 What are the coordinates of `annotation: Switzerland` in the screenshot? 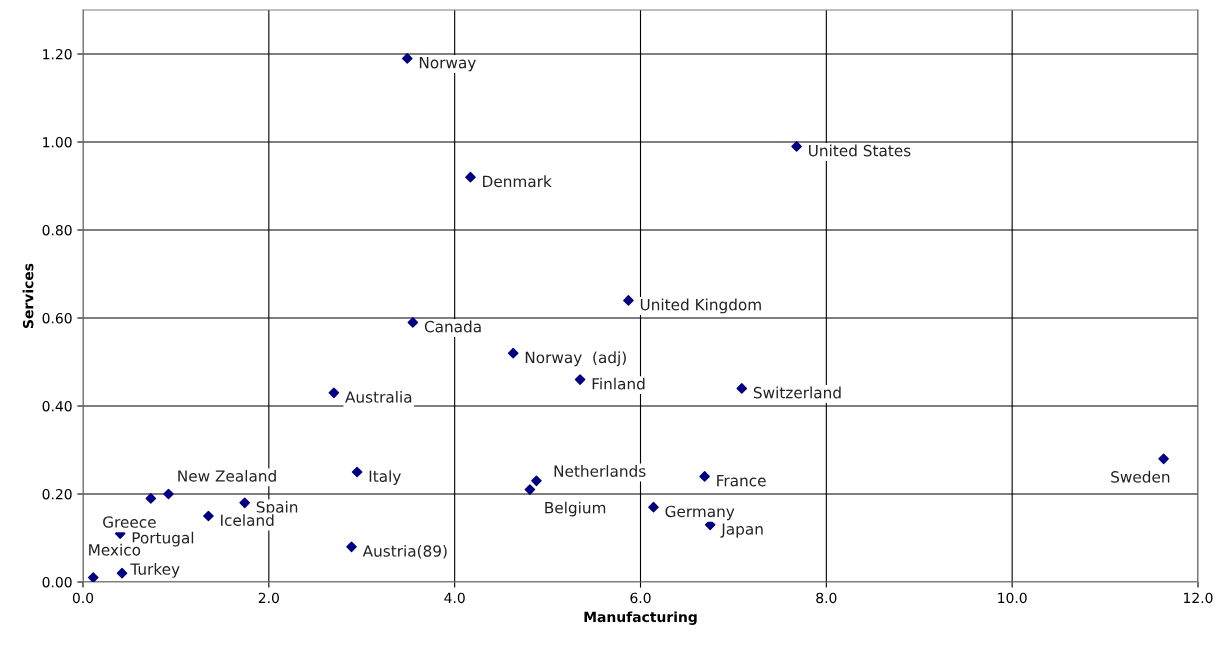 It's located at (797, 392).